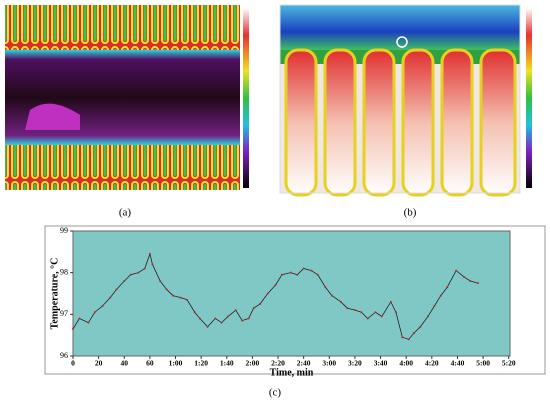 The image size is (550, 406). I want to click on x-tick-label: 2:00, so click(253, 363).